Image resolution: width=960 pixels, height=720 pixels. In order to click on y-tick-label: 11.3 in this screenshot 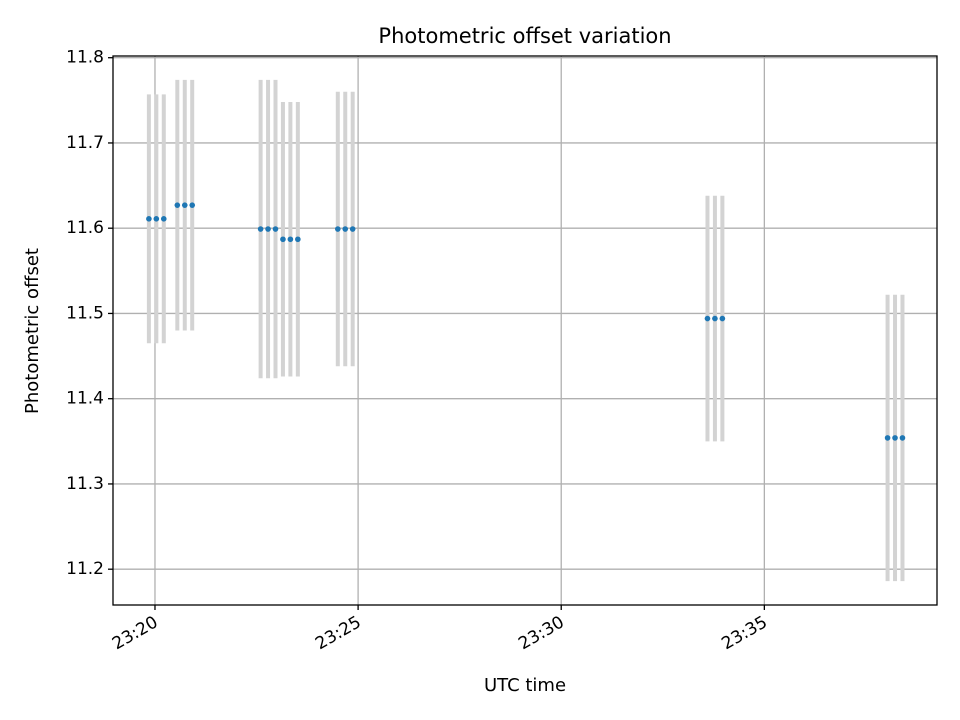, I will do `click(85, 484)`.